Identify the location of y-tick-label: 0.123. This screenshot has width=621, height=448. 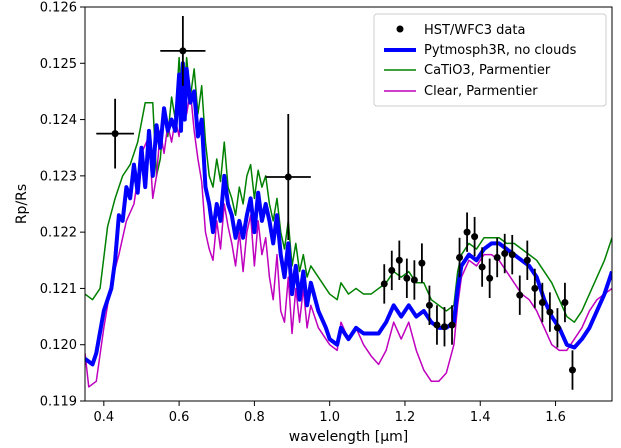
(58, 176).